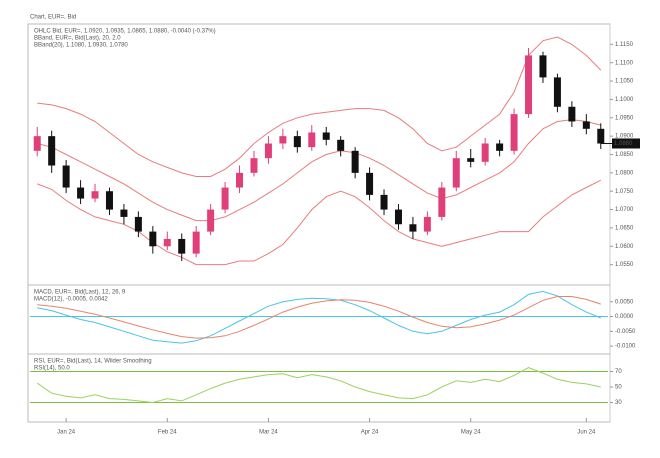  I want to click on y-tick-label: 1.1100, so click(624, 63).